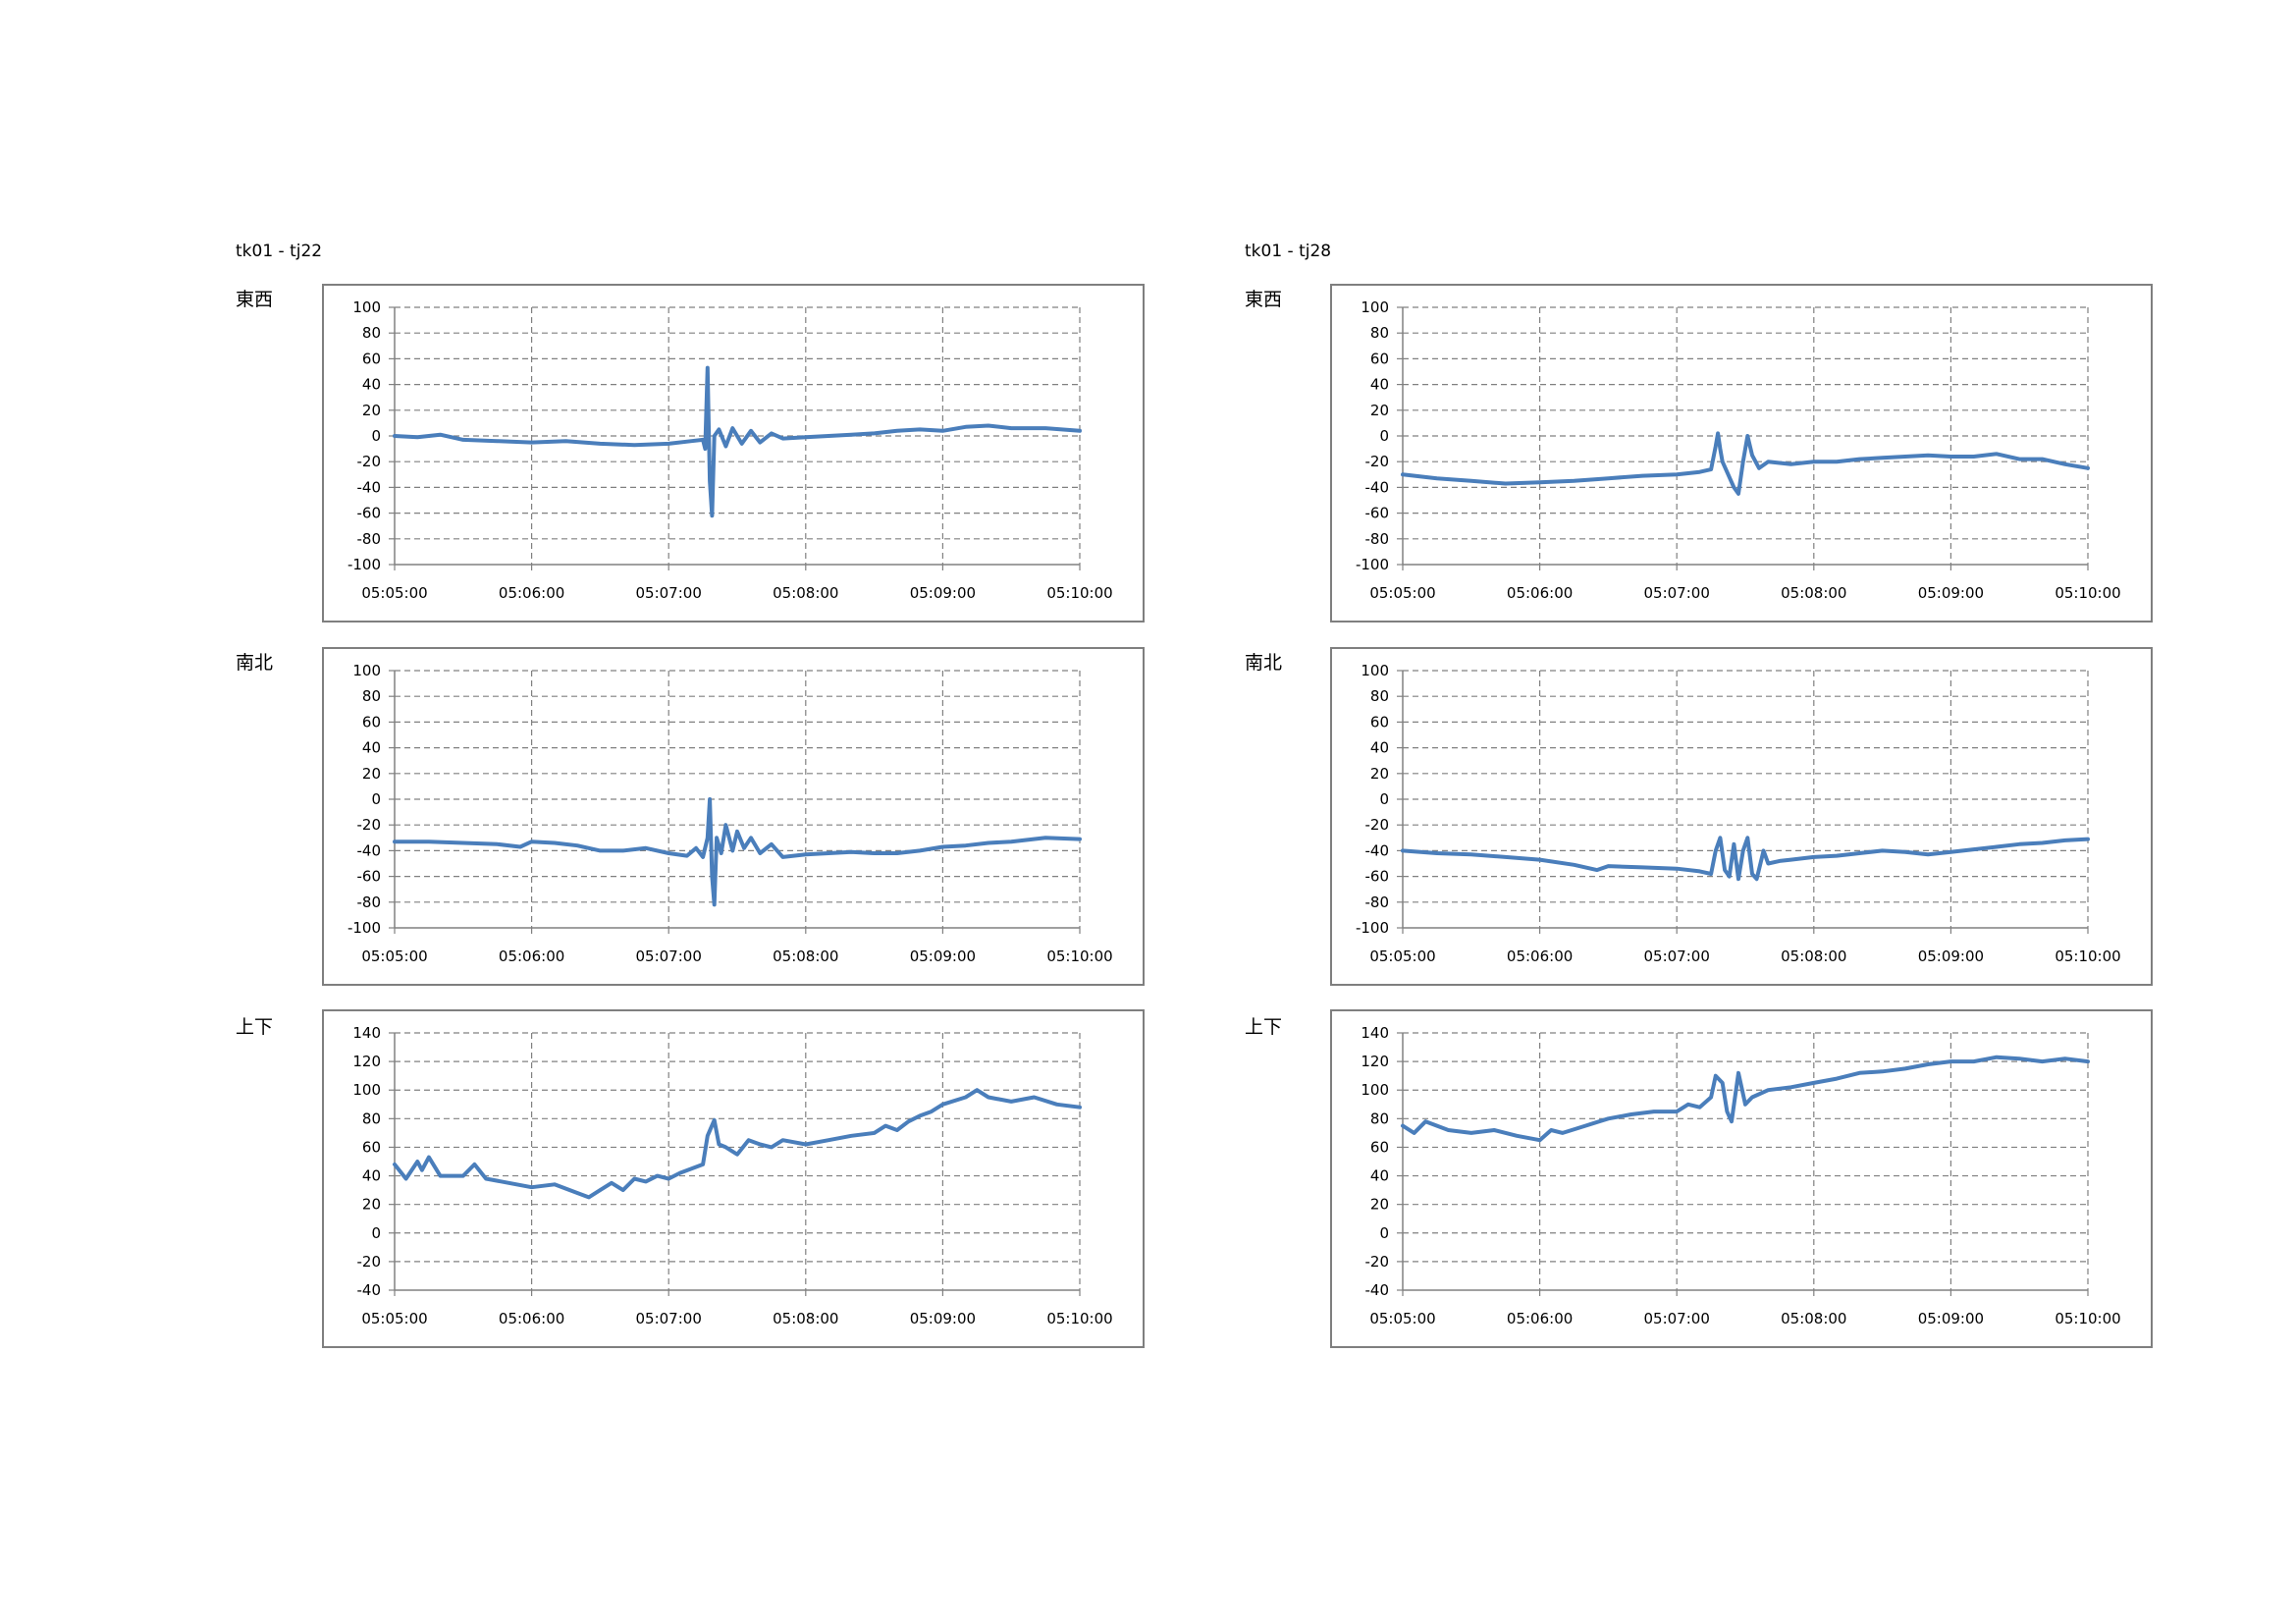 This screenshot has width=2296, height=1624. What do you see at coordinates (279, 251) in the screenshot?
I see `group-title-left: tk01 - tj22` at bounding box center [279, 251].